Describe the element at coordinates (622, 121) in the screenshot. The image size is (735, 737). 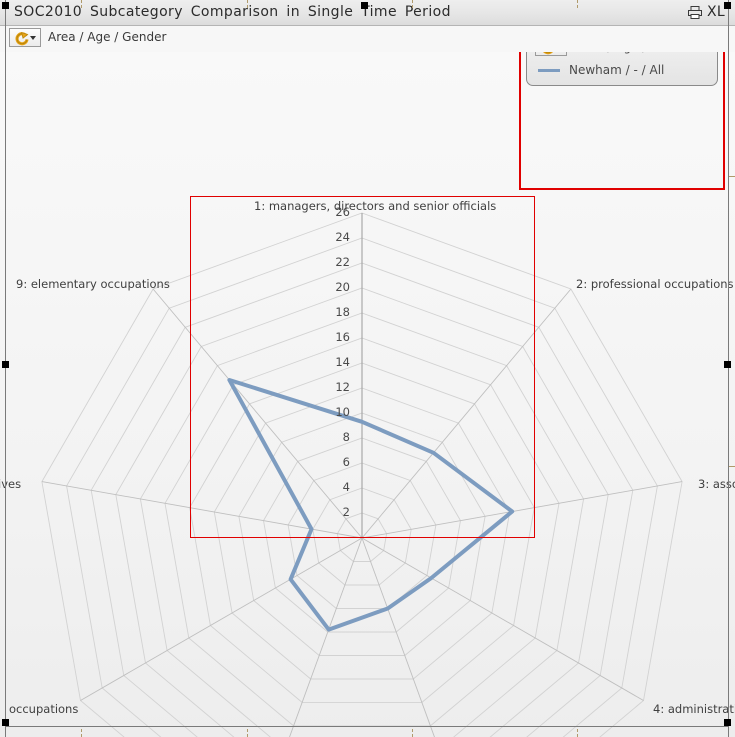
I see `legend-selection-rect` at that location.